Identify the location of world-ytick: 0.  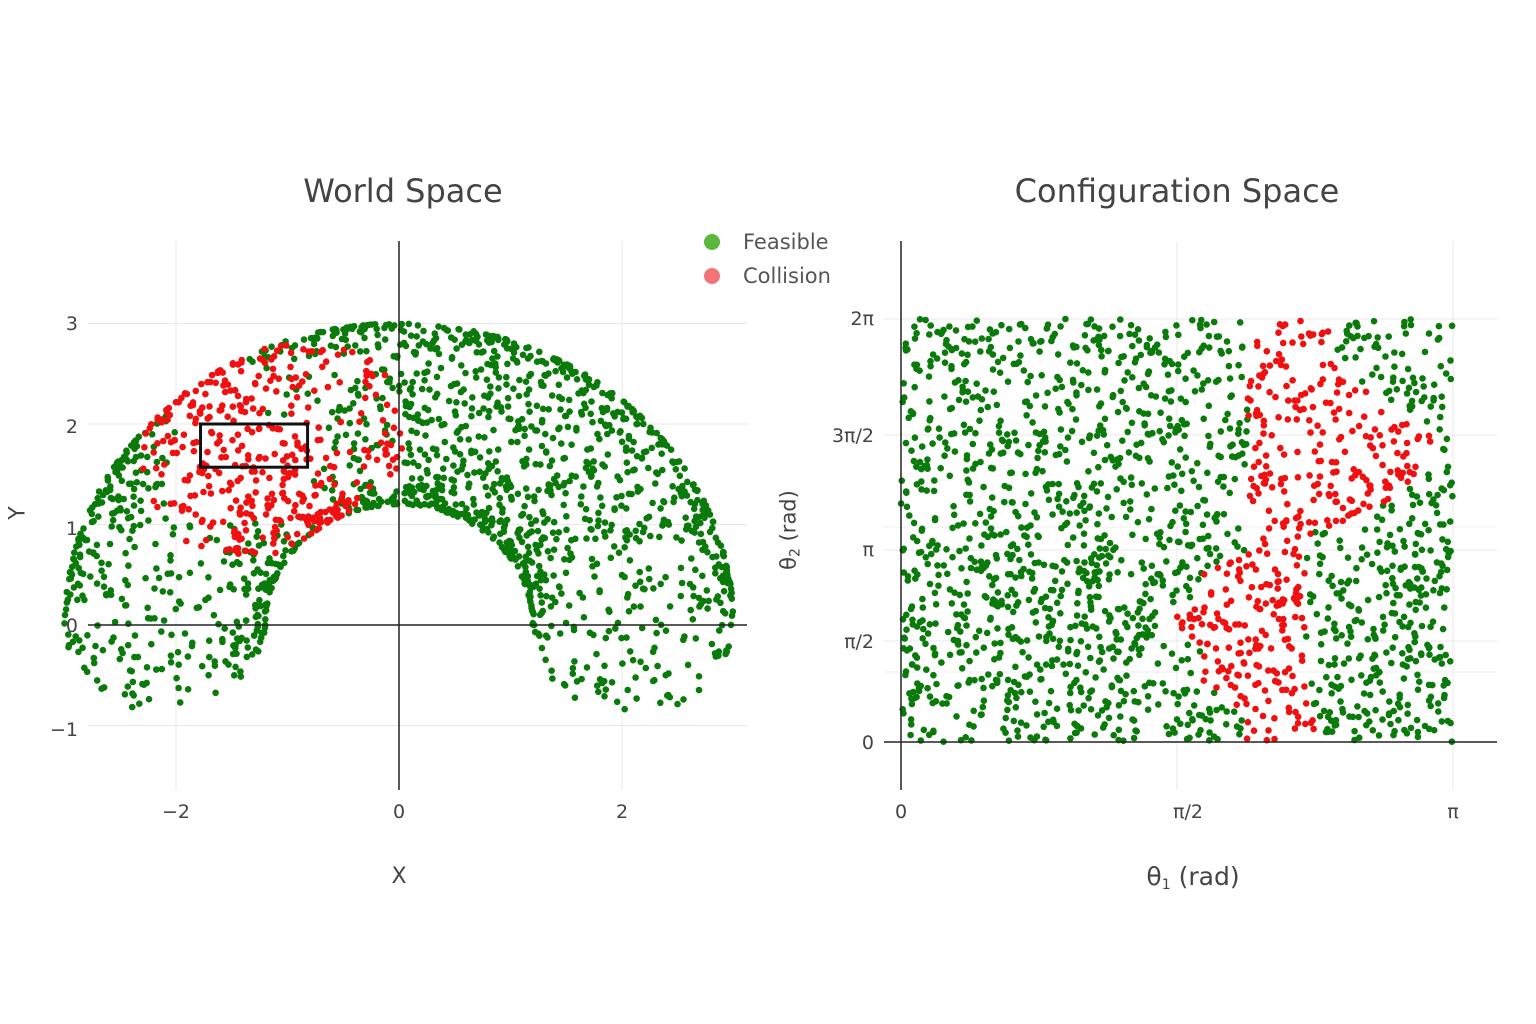
(71, 626).